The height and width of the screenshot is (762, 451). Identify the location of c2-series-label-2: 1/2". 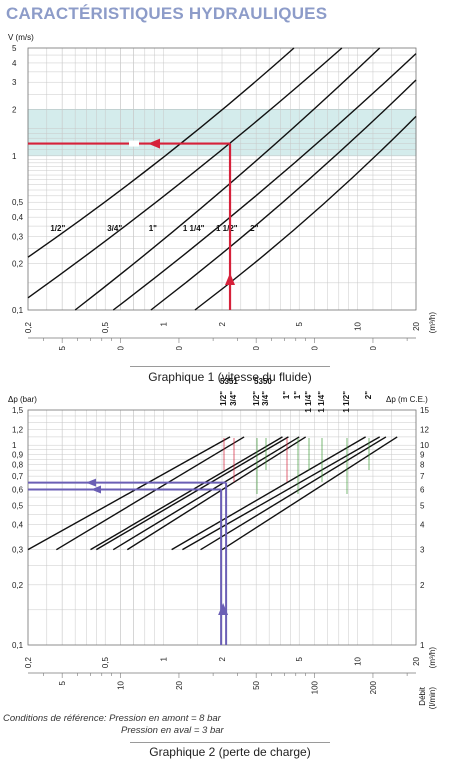
(256, 398).